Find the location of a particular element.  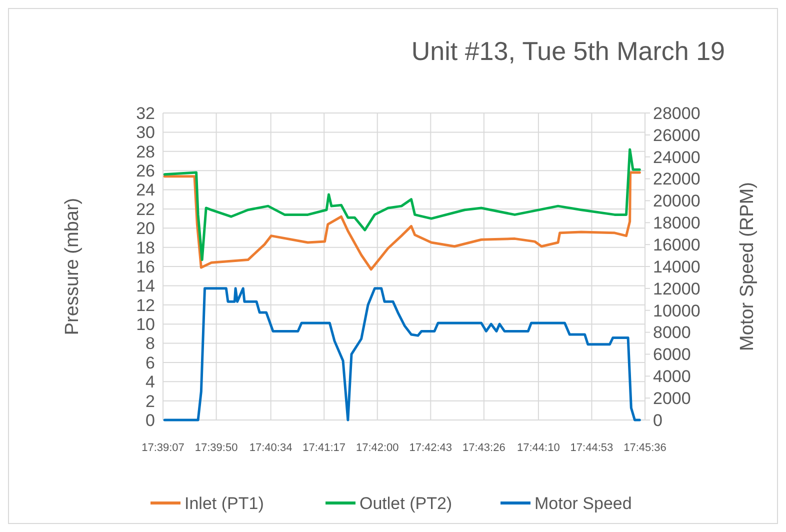

y-tick-label: 8 is located at coordinates (150, 344).